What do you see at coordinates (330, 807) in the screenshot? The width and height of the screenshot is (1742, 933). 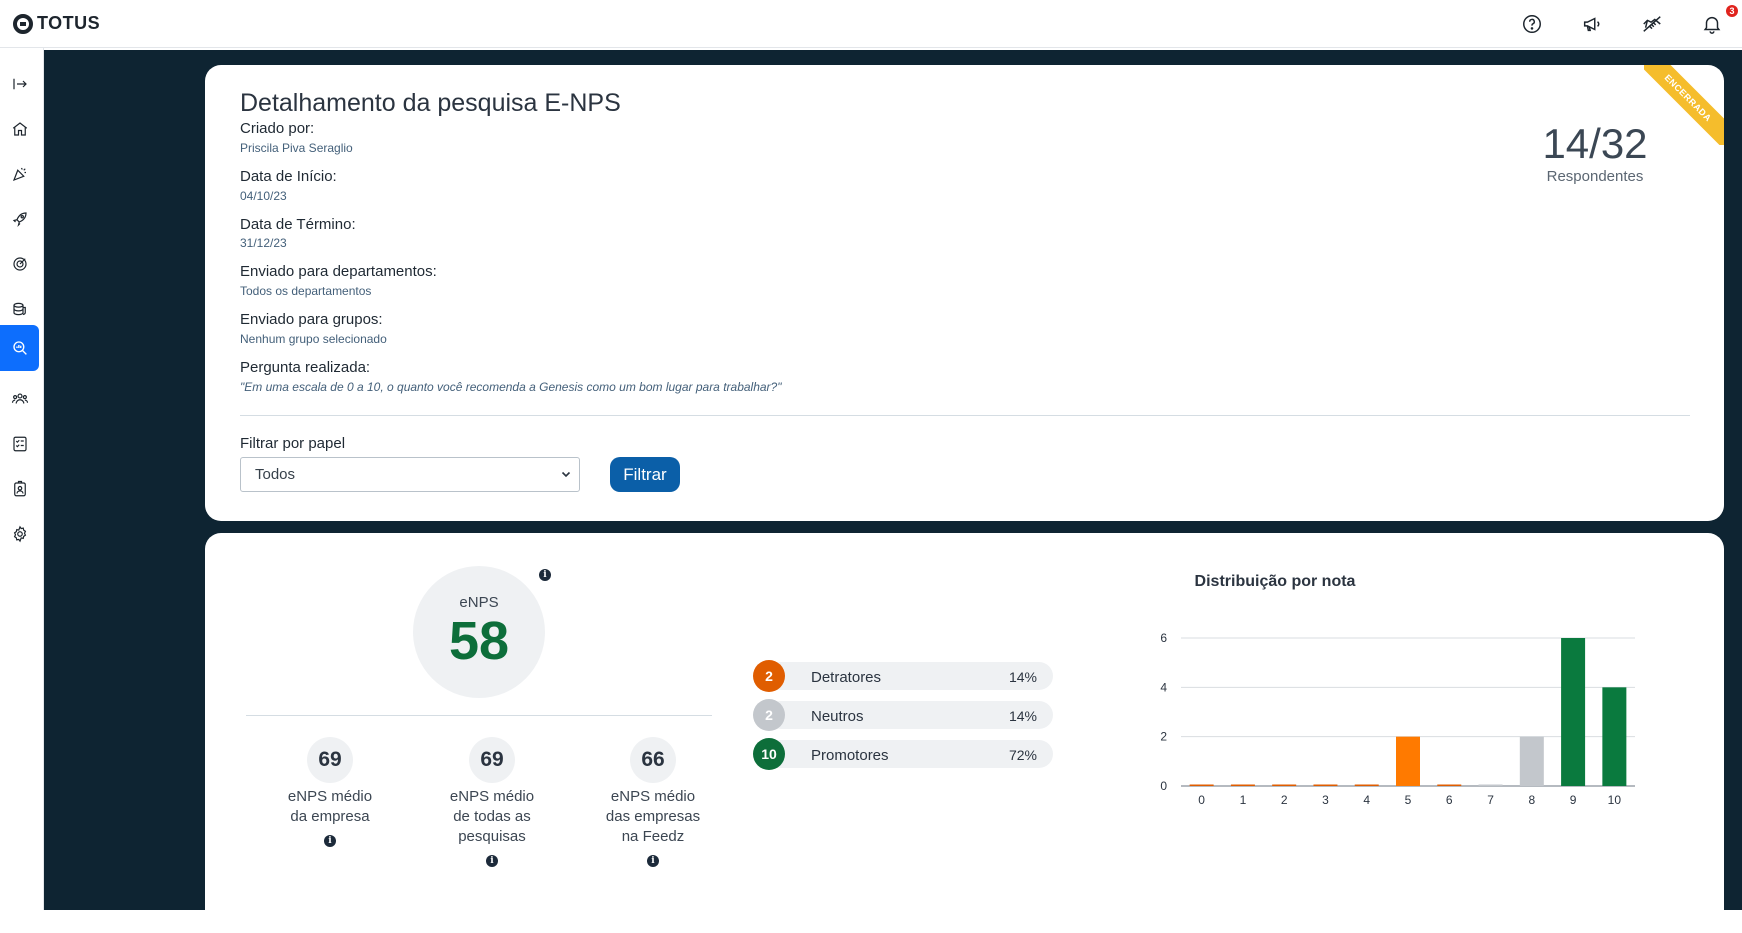 I see `avg-company-text: eNPS médio da empresa` at bounding box center [330, 807].